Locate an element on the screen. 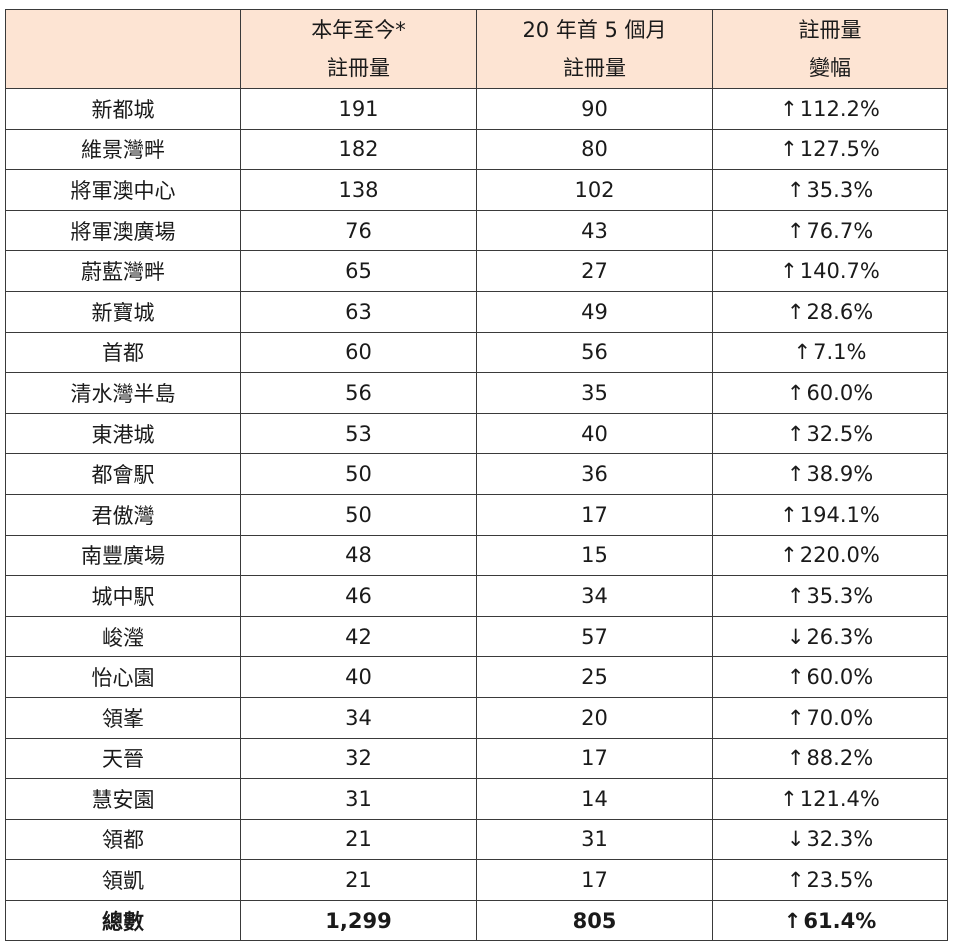  header-prev-line2: 註冊量 is located at coordinates (594, 68).